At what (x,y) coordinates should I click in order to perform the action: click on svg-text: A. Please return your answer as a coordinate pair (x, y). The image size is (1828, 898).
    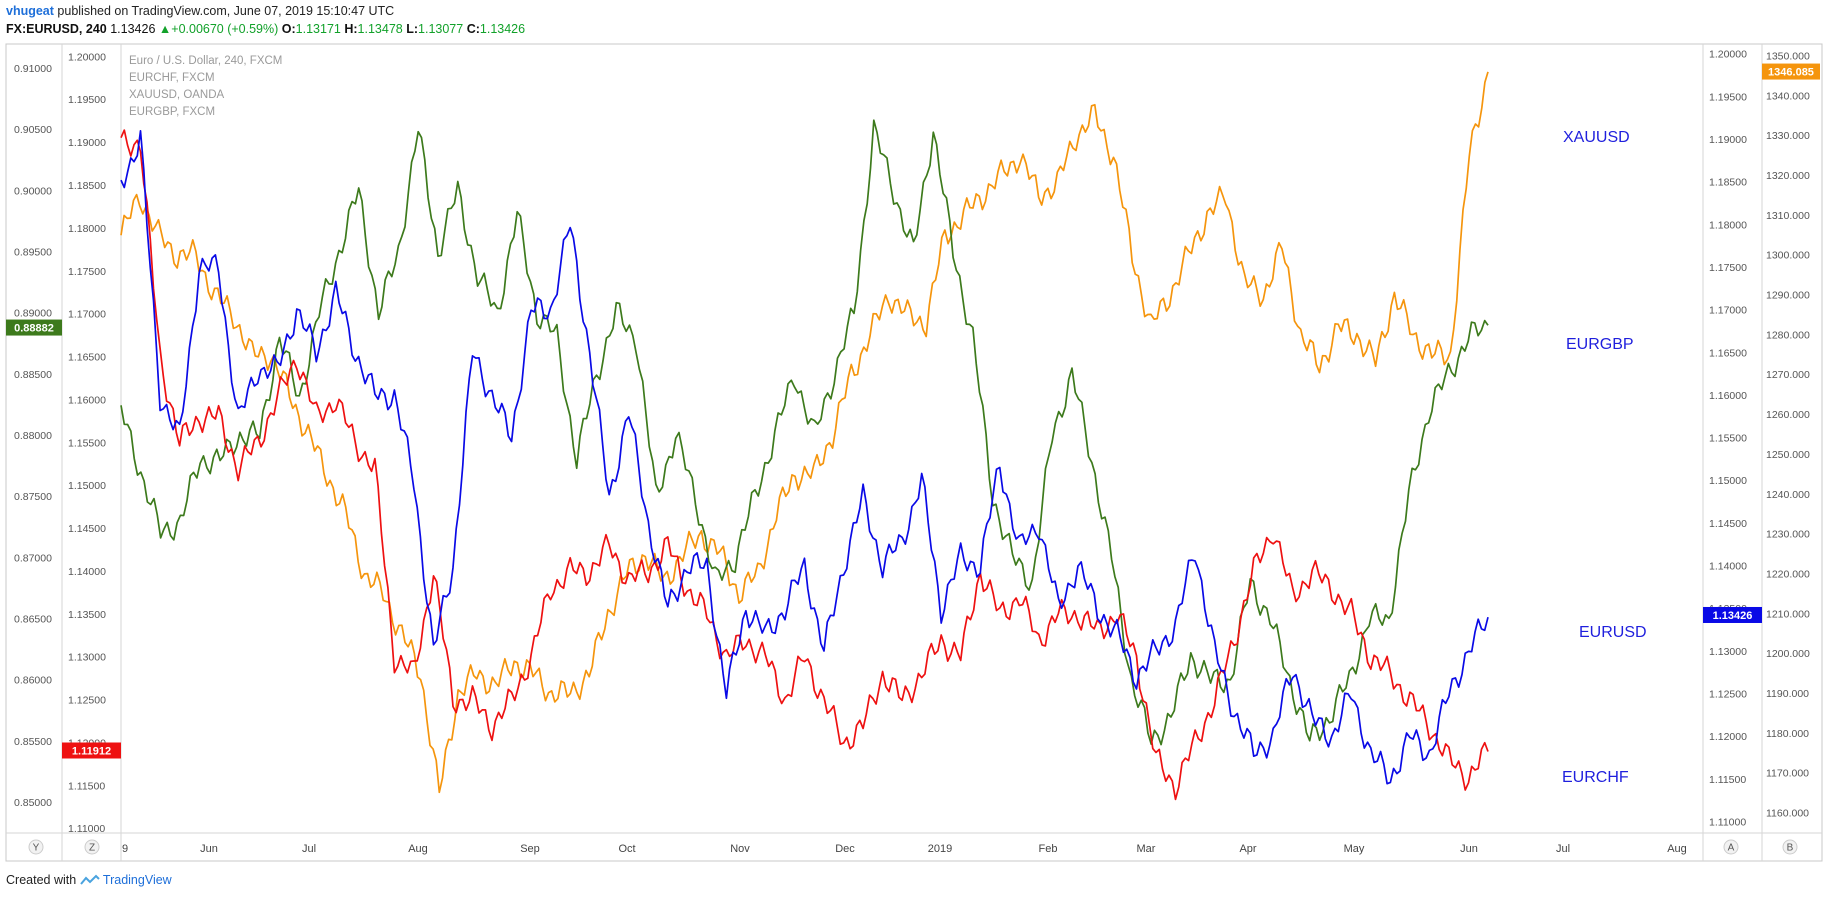
    Looking at the image, I should click on (1731, 848).